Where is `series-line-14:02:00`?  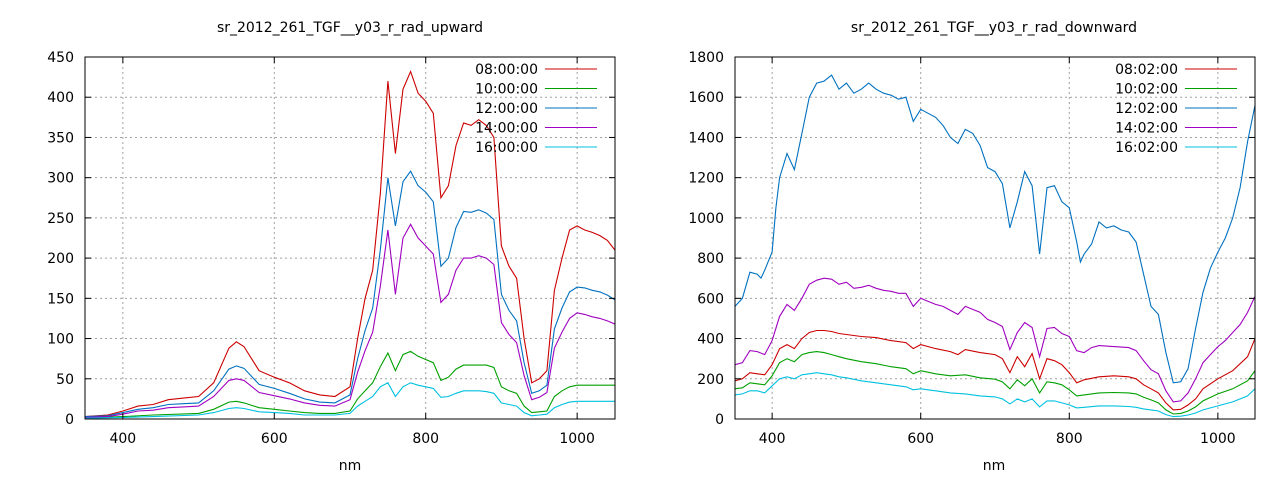 series-line-14:02:00 is located at coordinates (995, 340).